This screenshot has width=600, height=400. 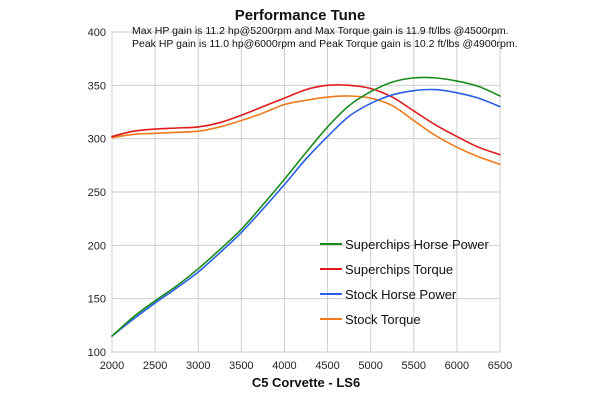 What do you see at coordinates (306, 130) in the screenshot?
I see `series-line-stock-torque` at bounding box center [306, 130].